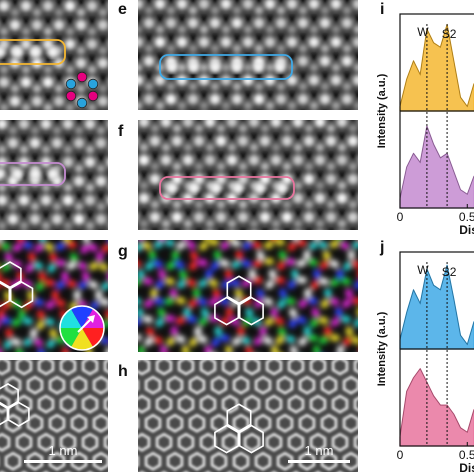 The height and width of the screenshot is (474, 474). Describe the element at coordinates (54, 296) in the screenshot. I see `panel-c-image` at that location.